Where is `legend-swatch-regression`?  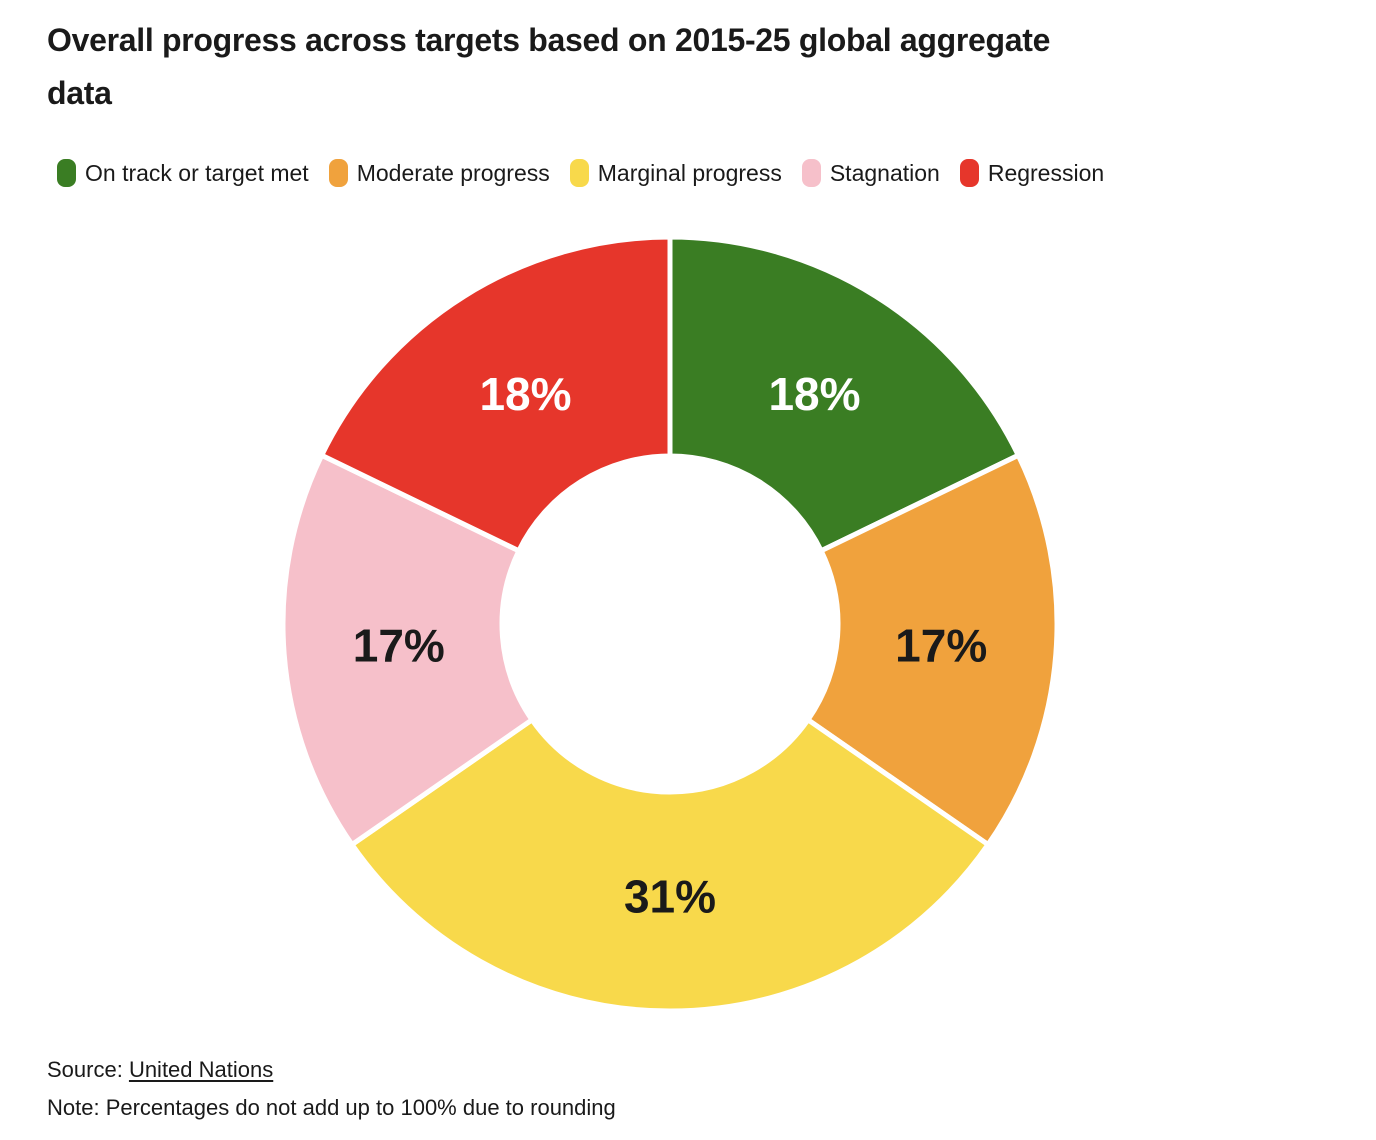 legend-swatch-regression is located at coordinates (969, 173).